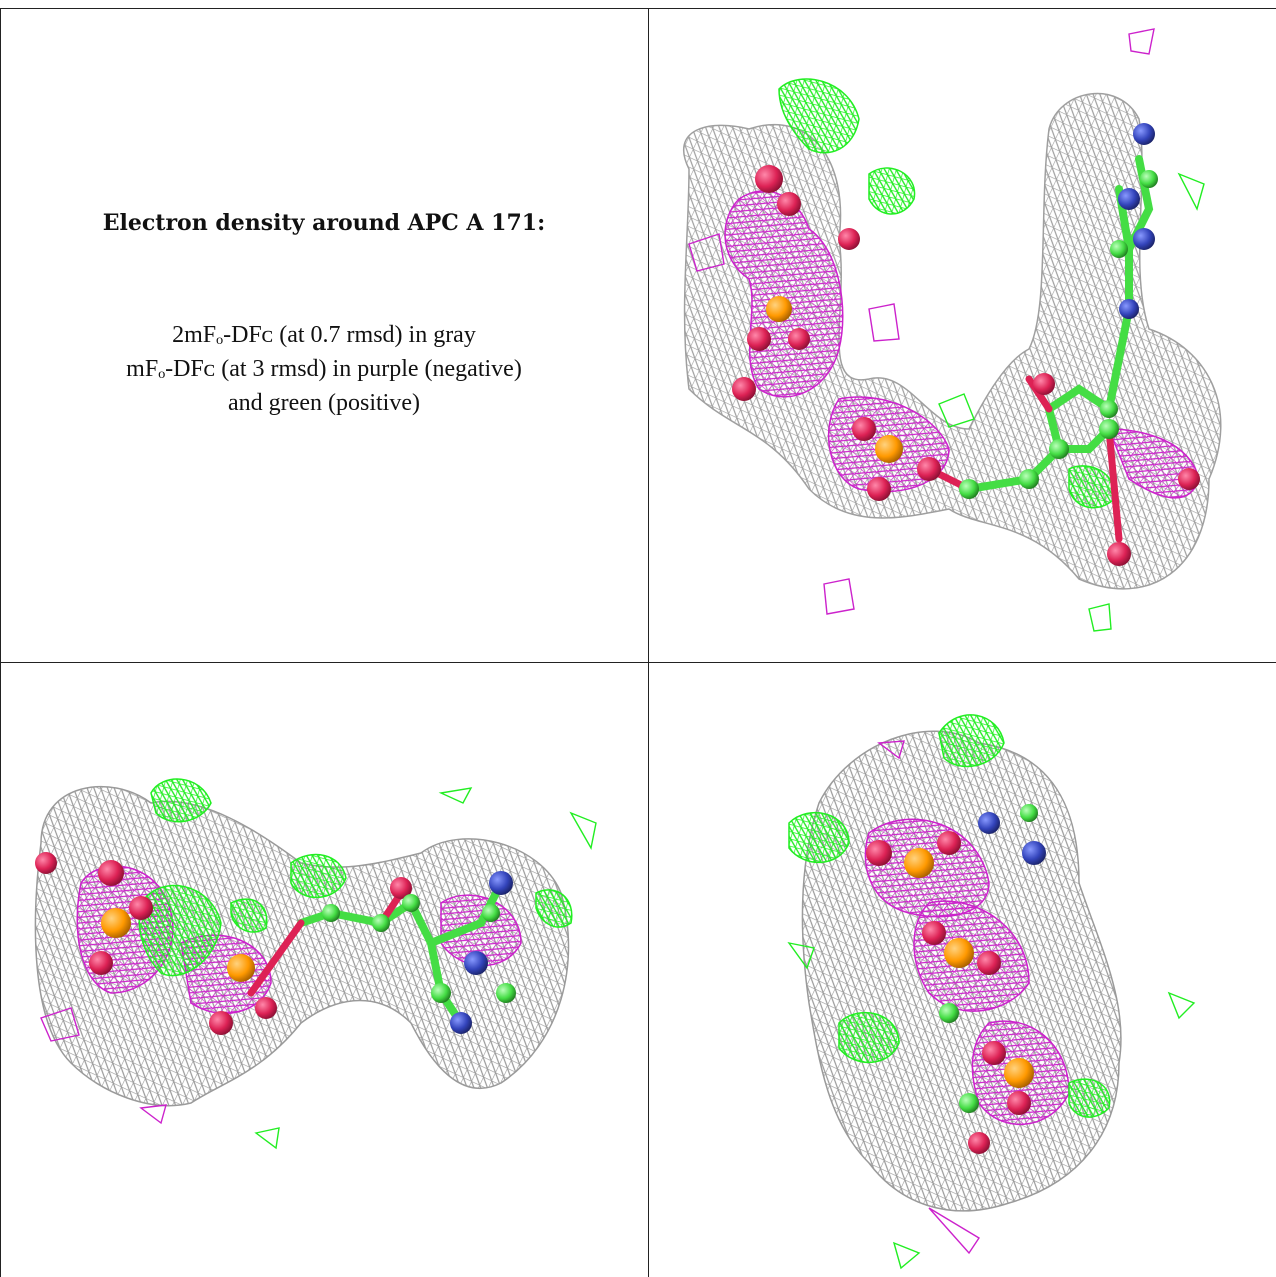 The height and width of the screenshot is (1277, 1276). Describe the element at coordinates (324, 223) in the screenshot. I see `caption-title: Electron density around APC A 171:` at that location.